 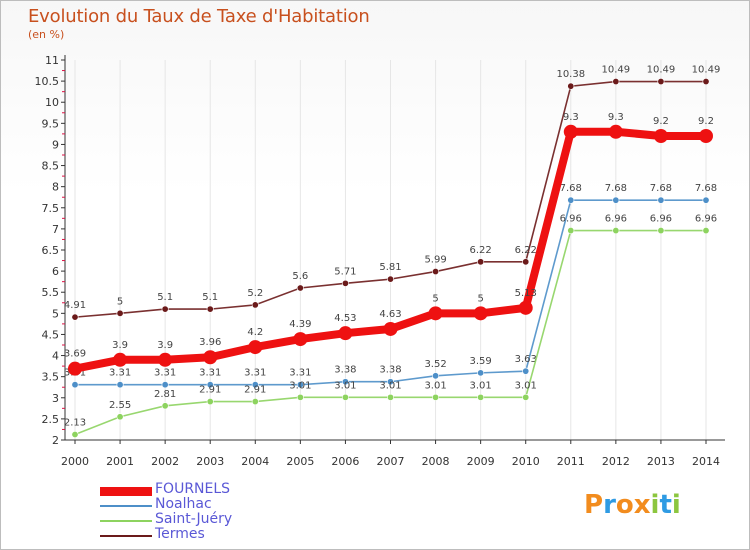 I want to click on legend-label-noalhac: Noalhac, so click(x=183, y=504).